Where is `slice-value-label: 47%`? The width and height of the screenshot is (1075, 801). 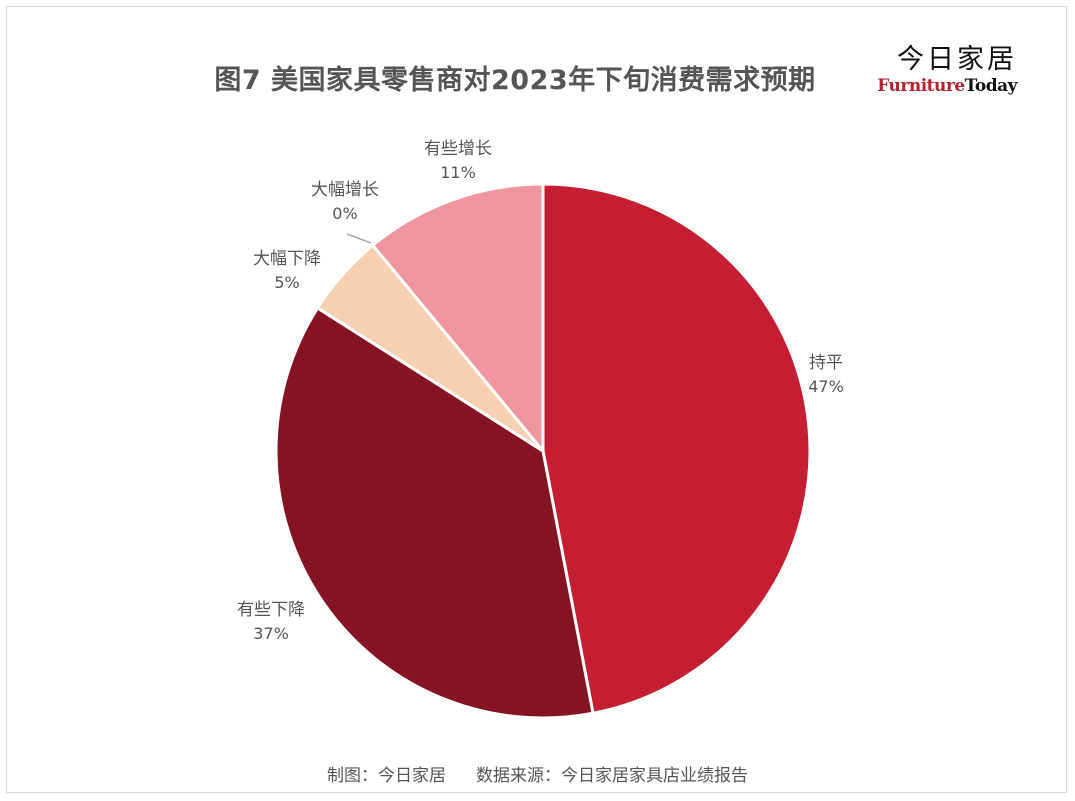
slice-value-label: 47% is located at coordinates (826, 386).